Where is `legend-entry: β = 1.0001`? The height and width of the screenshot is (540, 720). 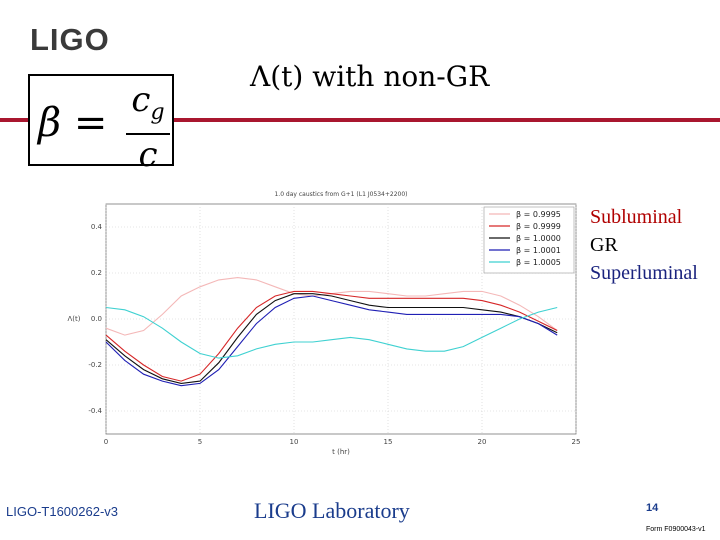 legend-entry: β = 1.0001 is located at coordinates (538, 250).